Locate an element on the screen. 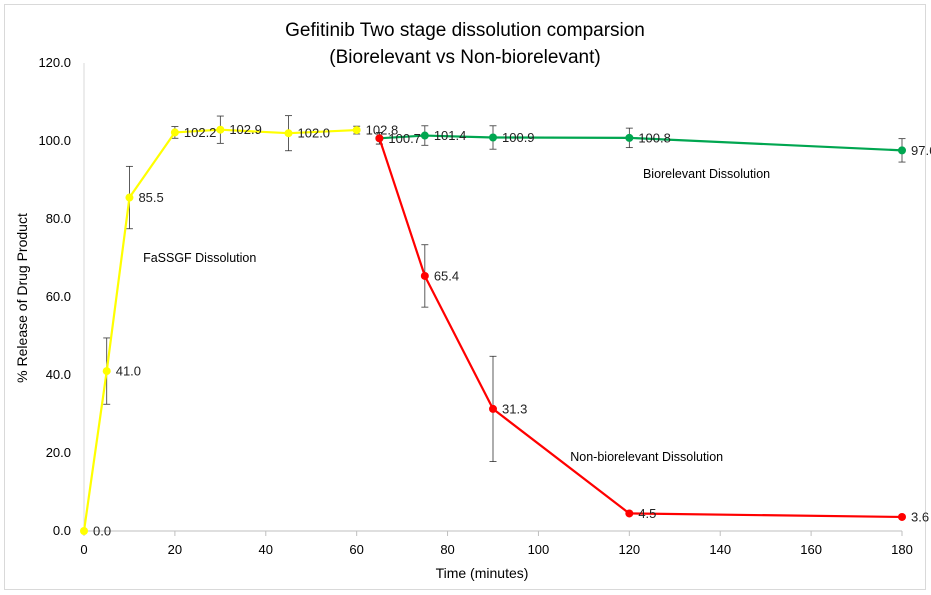 The image size is (931, 595). x-tick-label: 180 is located at coordinates (902, 549).